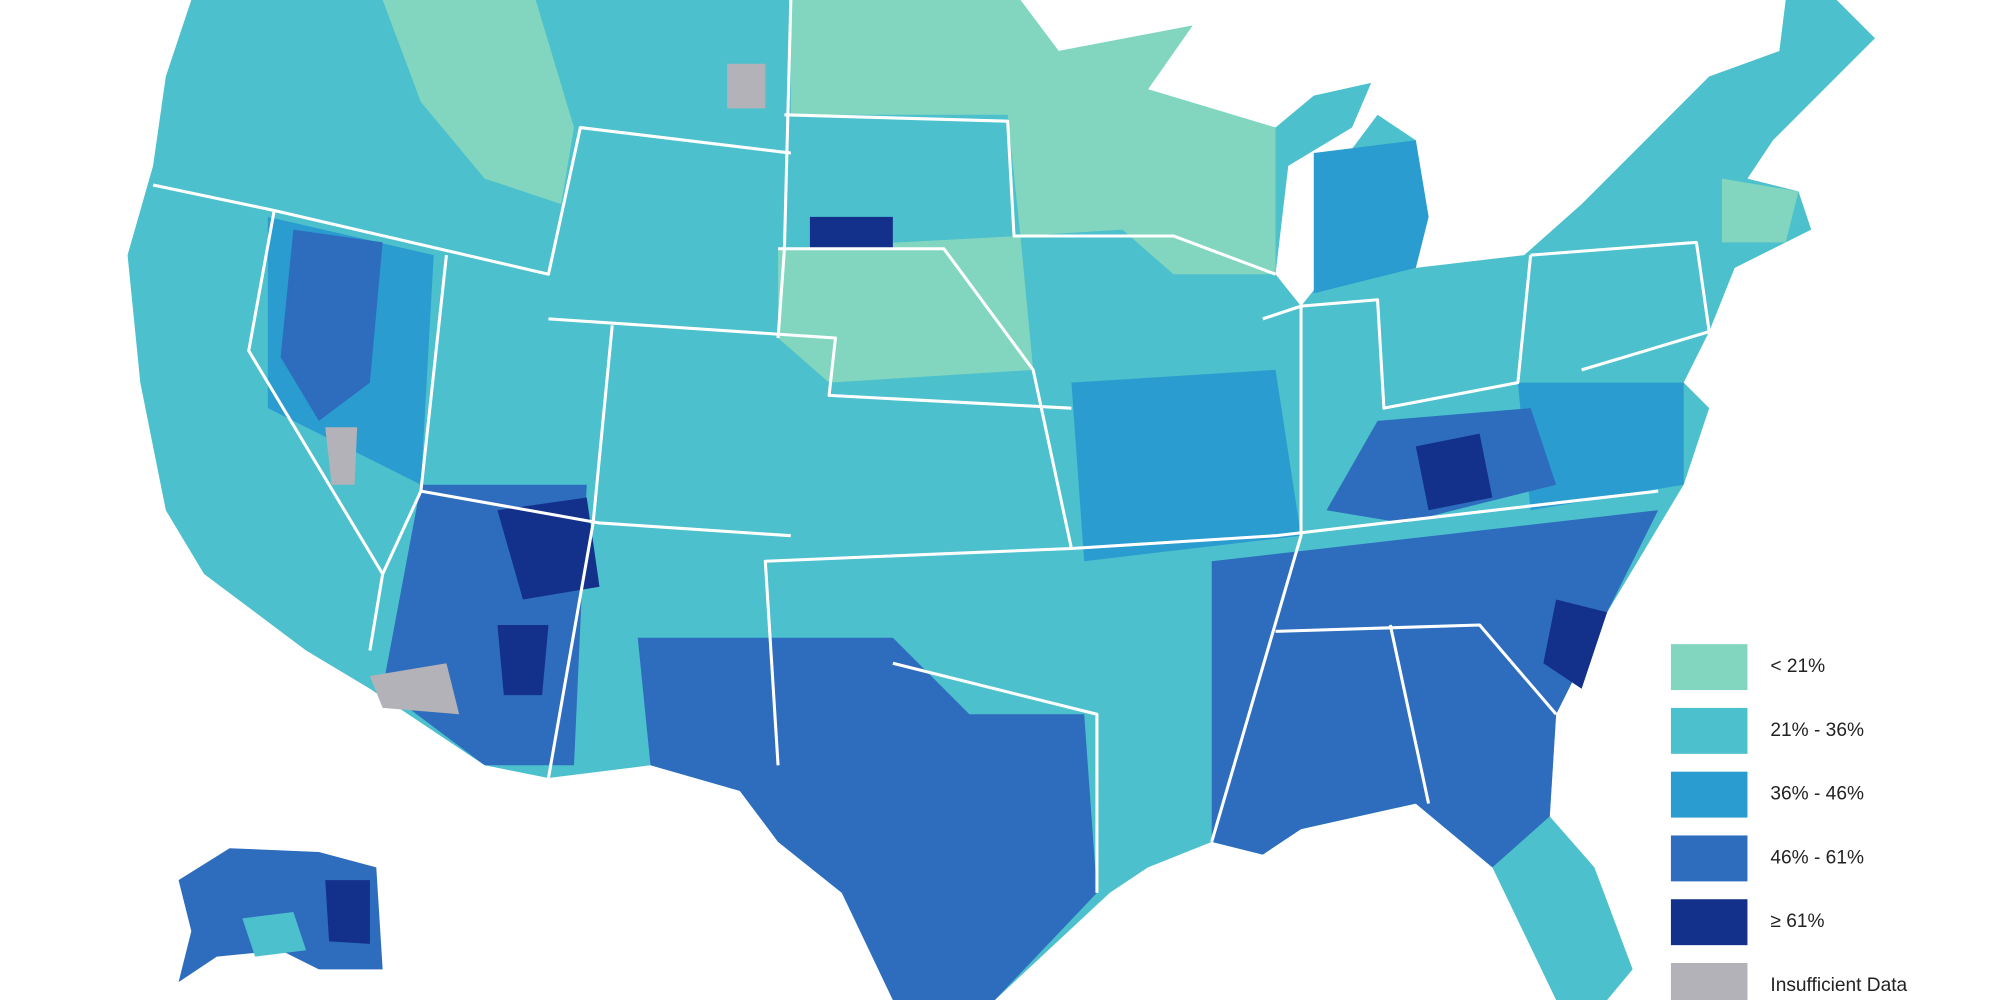  Describe the element at coordinates (1838, 985) in the screenshot. I see `legend-label: Insufficient Data` at that location.